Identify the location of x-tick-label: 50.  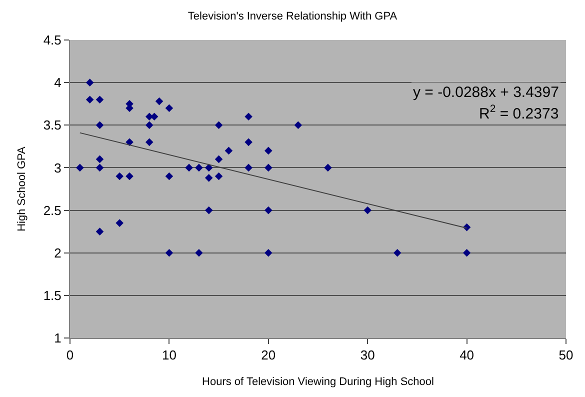
(566, 355).